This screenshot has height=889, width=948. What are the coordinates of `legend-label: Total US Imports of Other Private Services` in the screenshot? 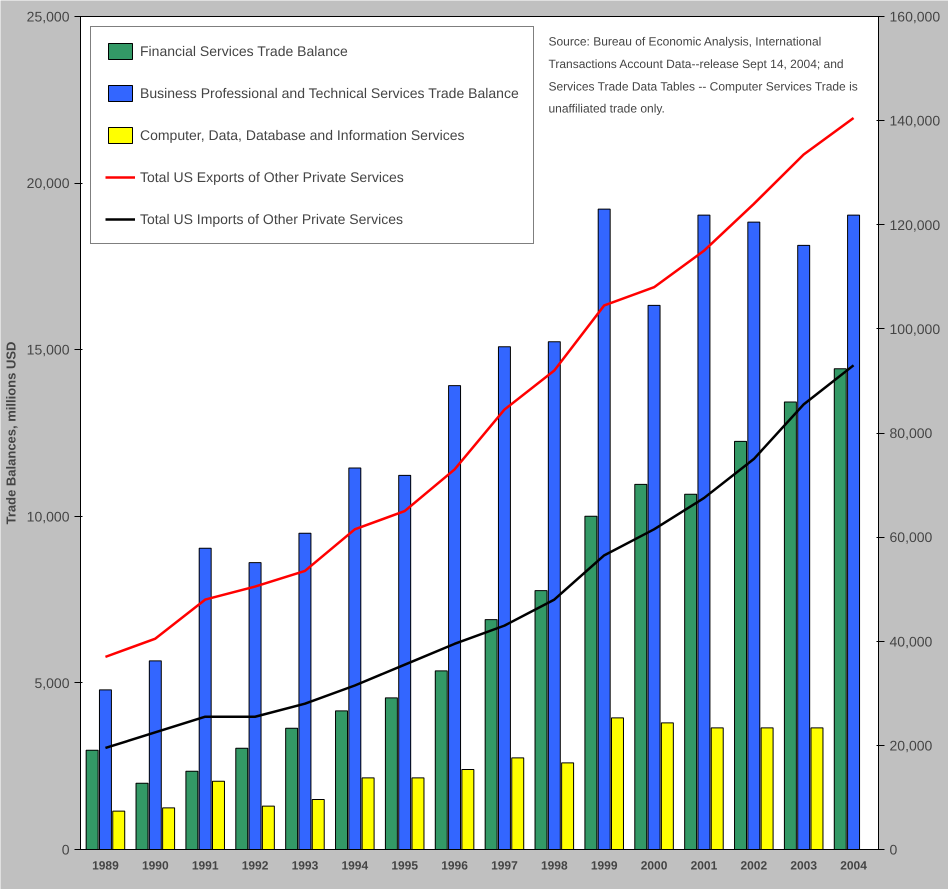 It's located at (271, 219).